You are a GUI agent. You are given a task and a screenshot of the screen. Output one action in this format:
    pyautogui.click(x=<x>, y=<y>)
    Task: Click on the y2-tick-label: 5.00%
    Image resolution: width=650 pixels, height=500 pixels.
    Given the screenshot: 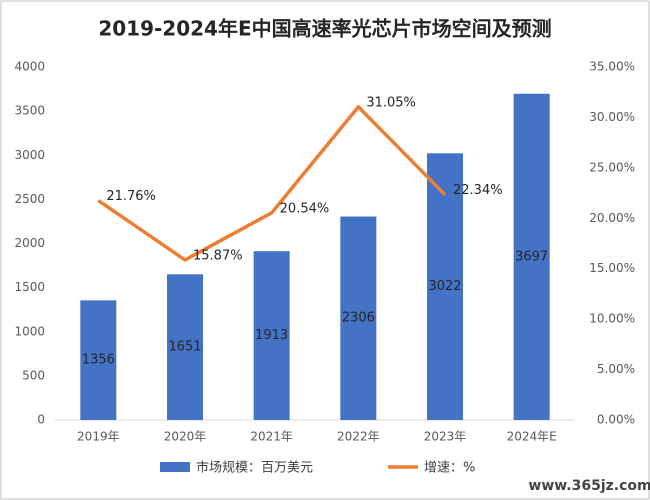 What is the action you would take?
    pyautogui.click(x=616, y=369)
    